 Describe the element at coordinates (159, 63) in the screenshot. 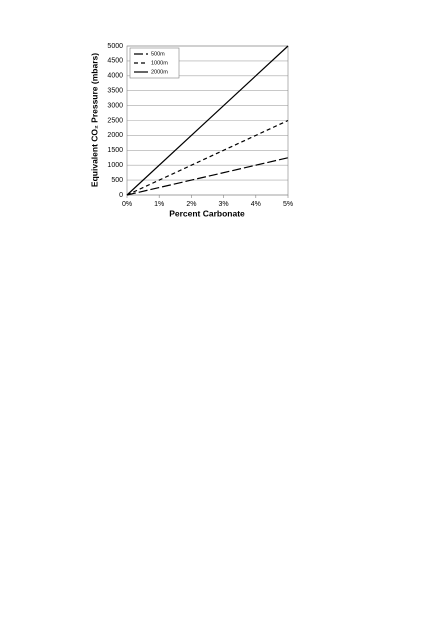

I see `legend-label: 1000m` at that location.